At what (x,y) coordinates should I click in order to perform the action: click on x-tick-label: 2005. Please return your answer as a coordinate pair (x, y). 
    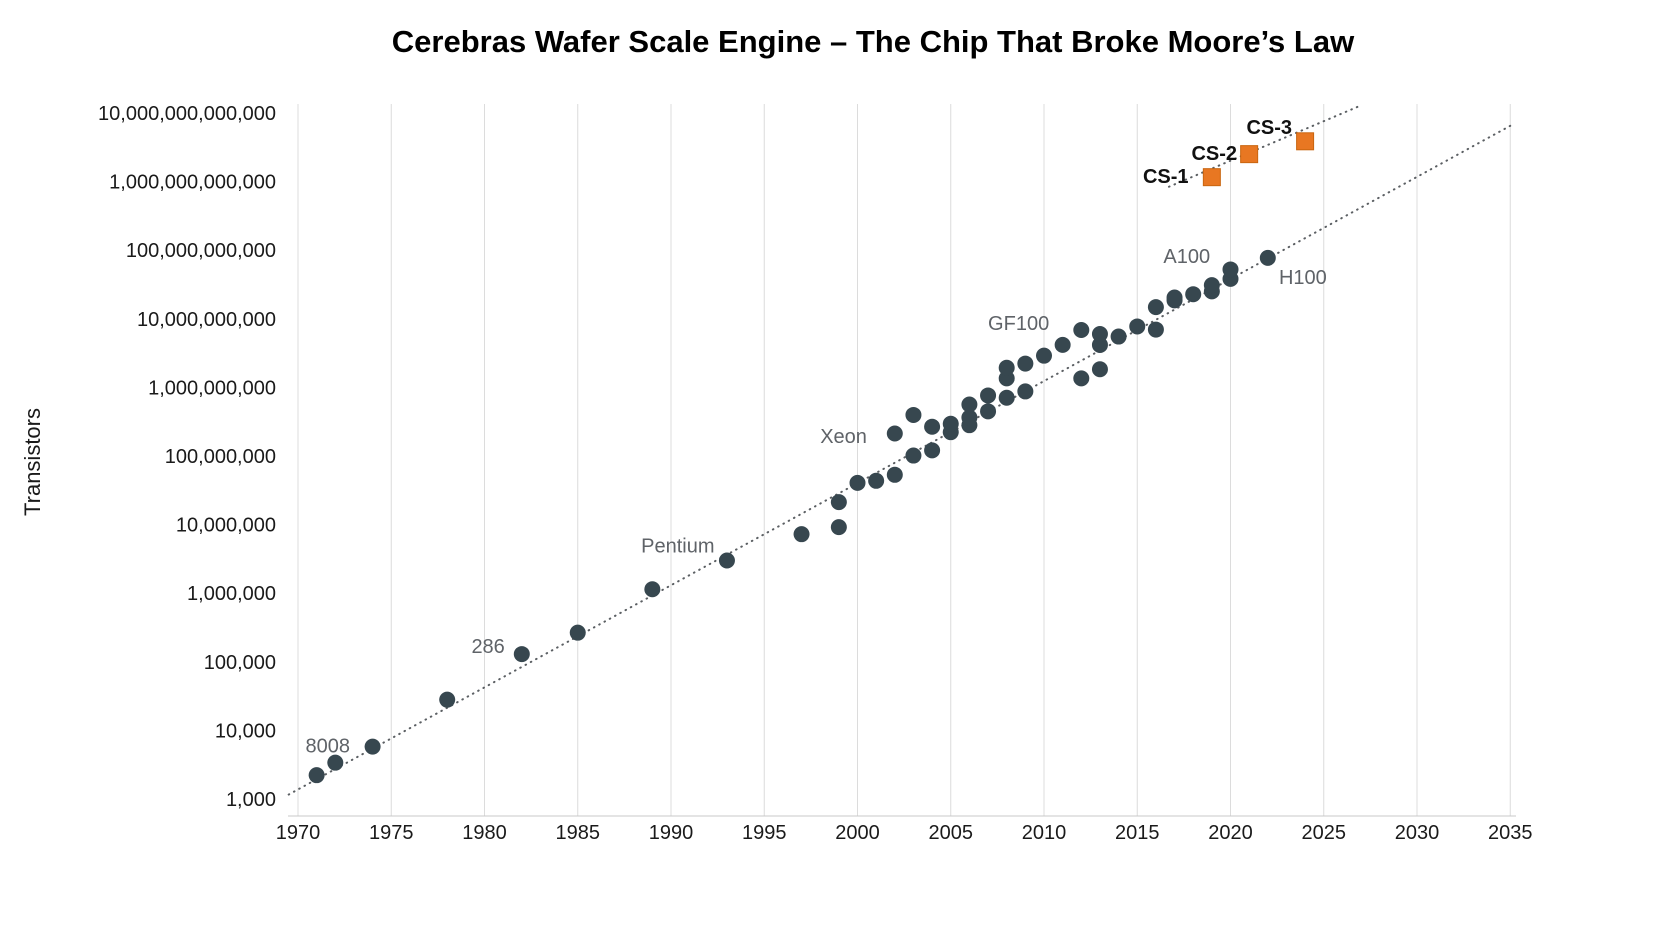
    Looking at the image, I should click on (951, 833).